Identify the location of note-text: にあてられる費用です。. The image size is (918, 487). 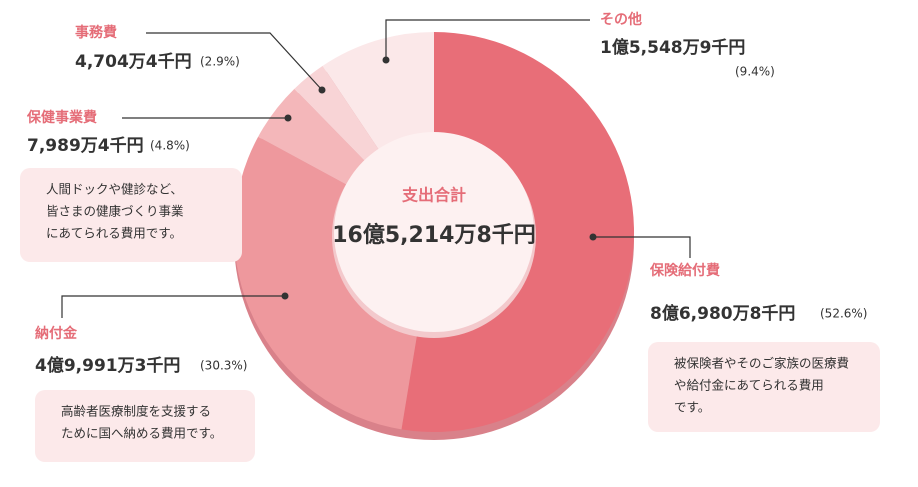
(114, 233).